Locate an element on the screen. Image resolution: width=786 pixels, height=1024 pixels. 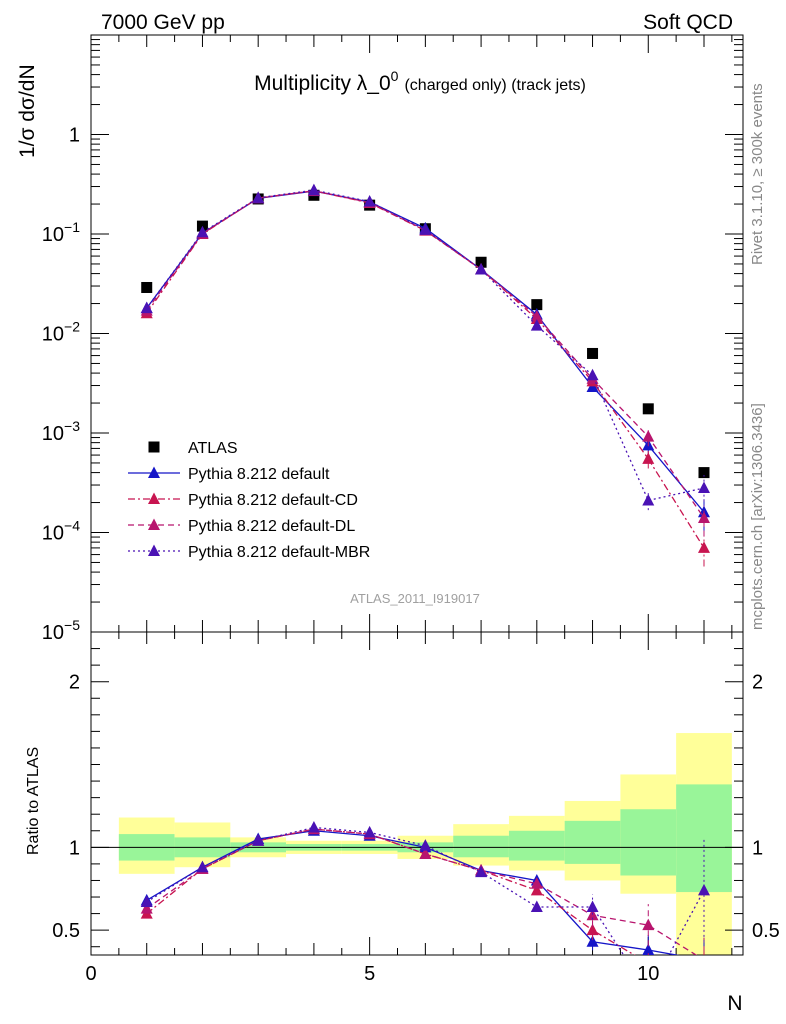
ratio-tick-label: 1 is located at coordinates (74, 848).